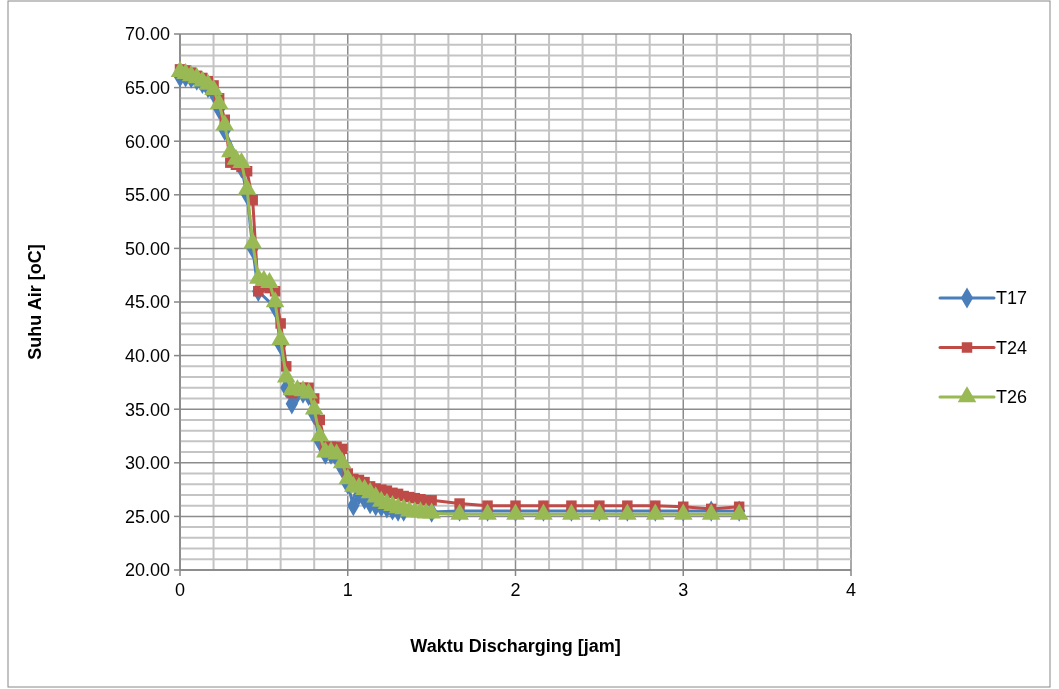 The width and height of the screenshot is (1059, 689). I want to click on y-tick-label: 25.00, so click(147, 516).